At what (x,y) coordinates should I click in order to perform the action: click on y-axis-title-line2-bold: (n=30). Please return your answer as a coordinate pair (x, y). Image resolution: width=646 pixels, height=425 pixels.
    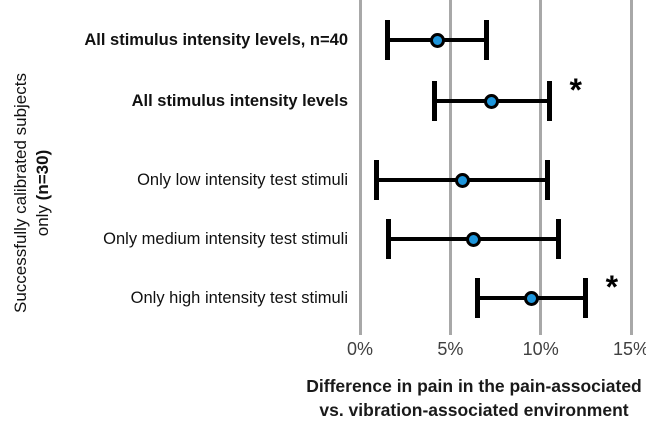
    Looking at the image, I should click on (42, 175).